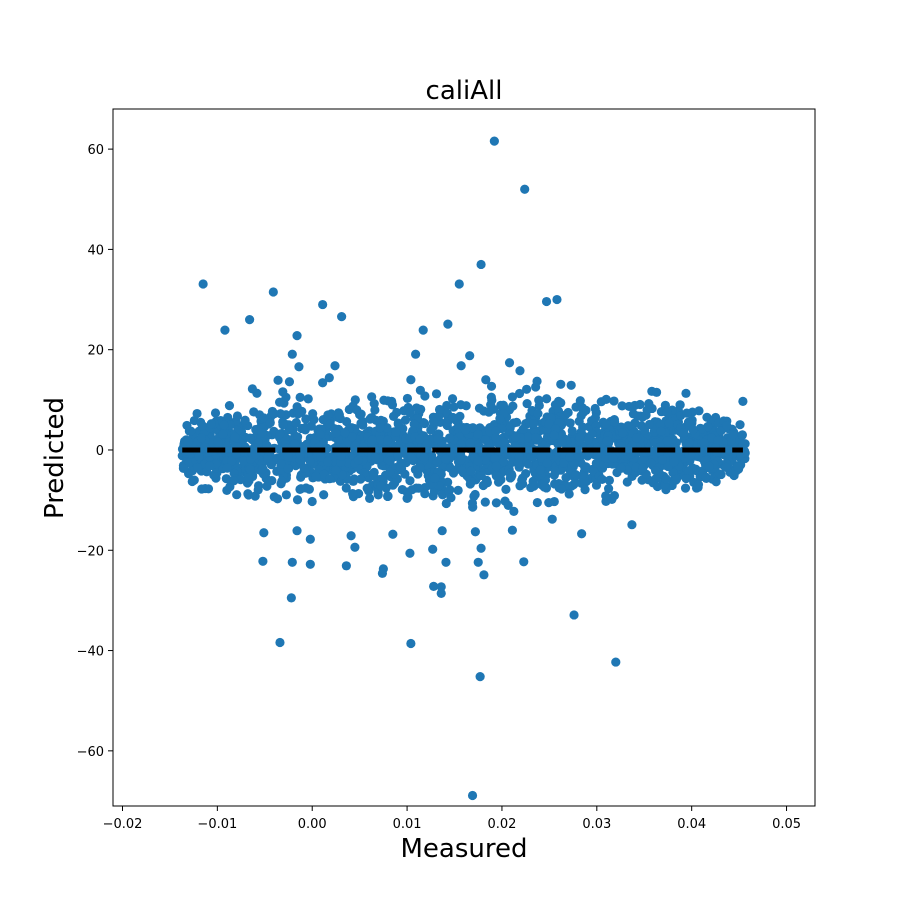 The image size is (906, 906). What do you see at coordinates (463, 849) in the screenshot?
I see `x-axis-label: Measured` at bounding box center [463, 849].